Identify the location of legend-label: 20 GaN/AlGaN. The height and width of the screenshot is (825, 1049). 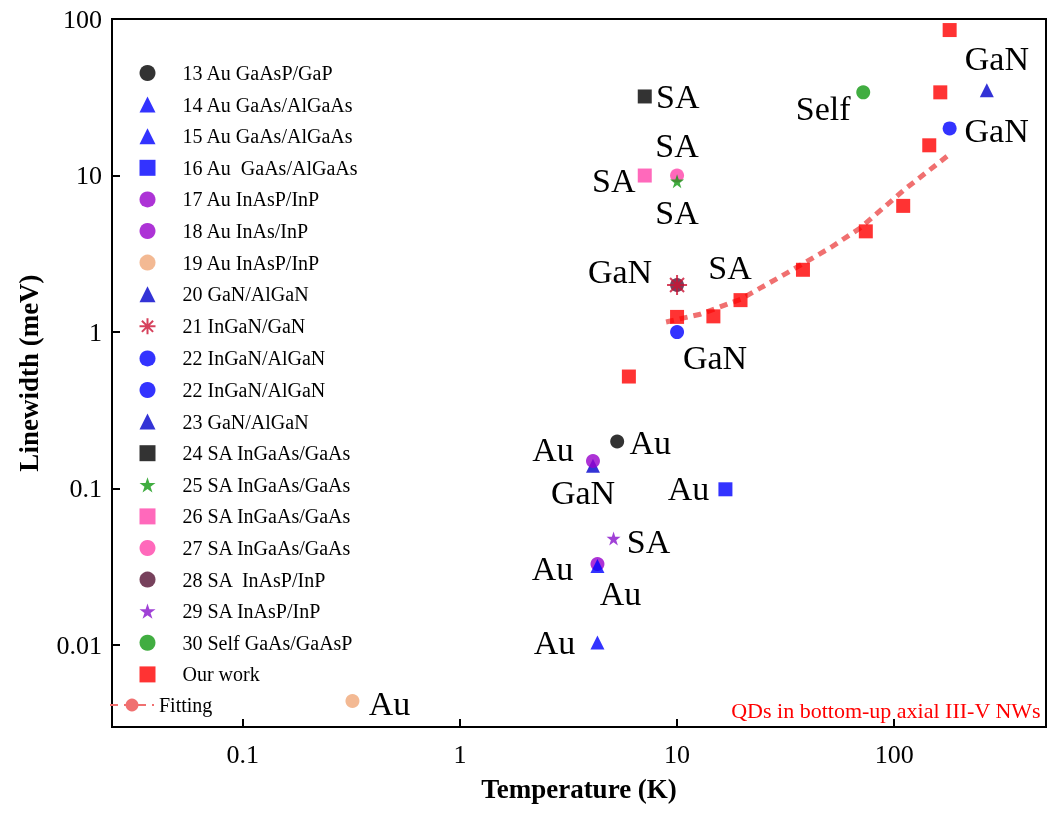
(245, 294).